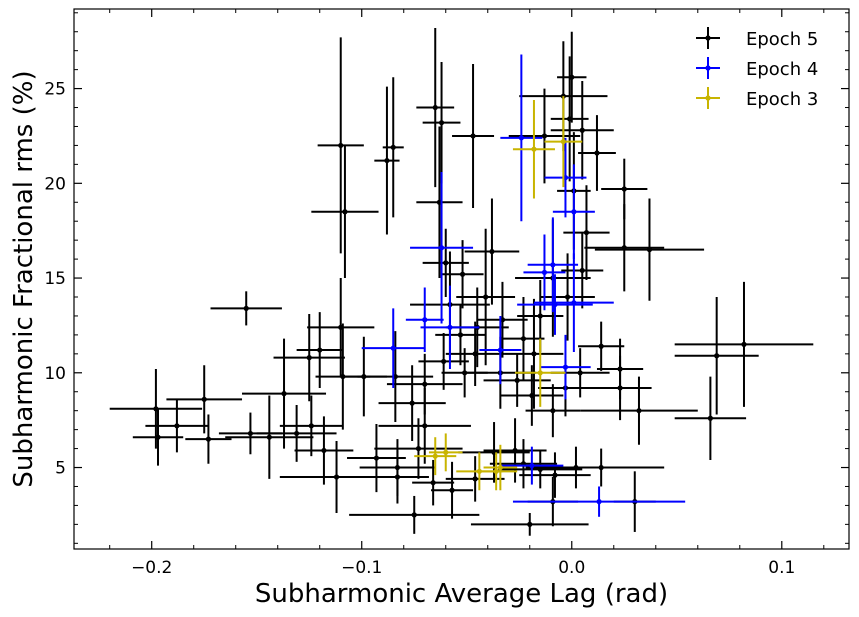 Image resolution: width=859 pixels, height=617 pixels. Describe the element at coordinates (151, 568) in the screenshot. I see `x-tick-label: −0.2` at that location.